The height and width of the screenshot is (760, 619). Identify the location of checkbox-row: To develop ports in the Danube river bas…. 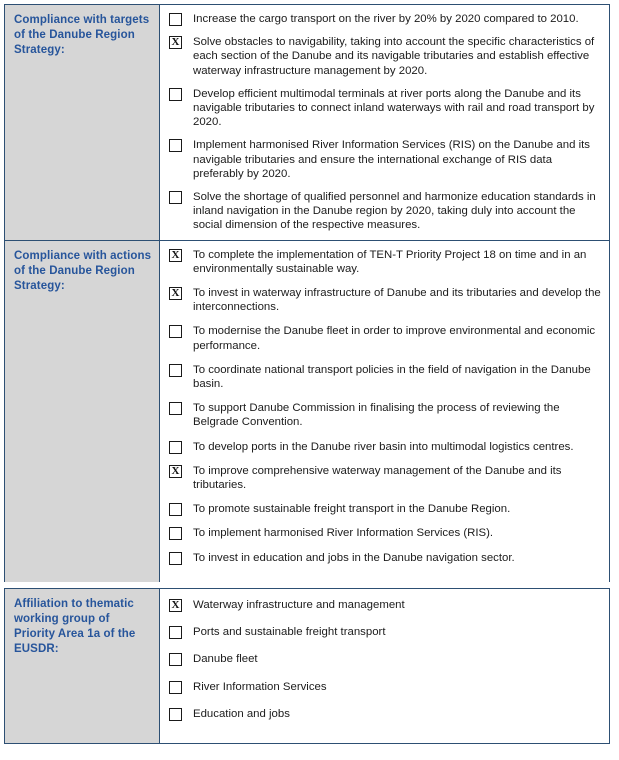
(385, 447).